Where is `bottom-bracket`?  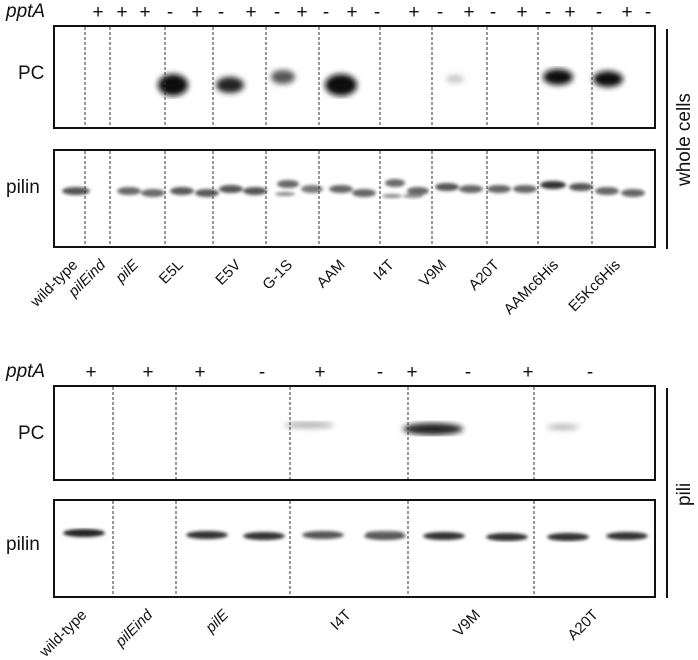
bottom-bracket is located at coordinates (667, 493).